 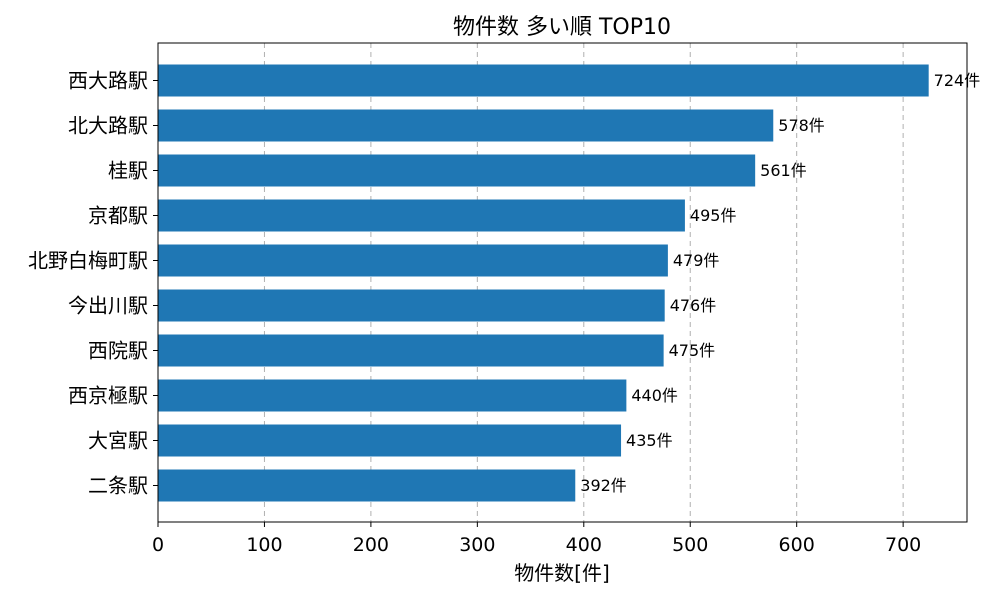 What do you see at coordinates (371, 545) in the screenshot?
I see `x-tick-label: 200` at bounding box center [371, 545].